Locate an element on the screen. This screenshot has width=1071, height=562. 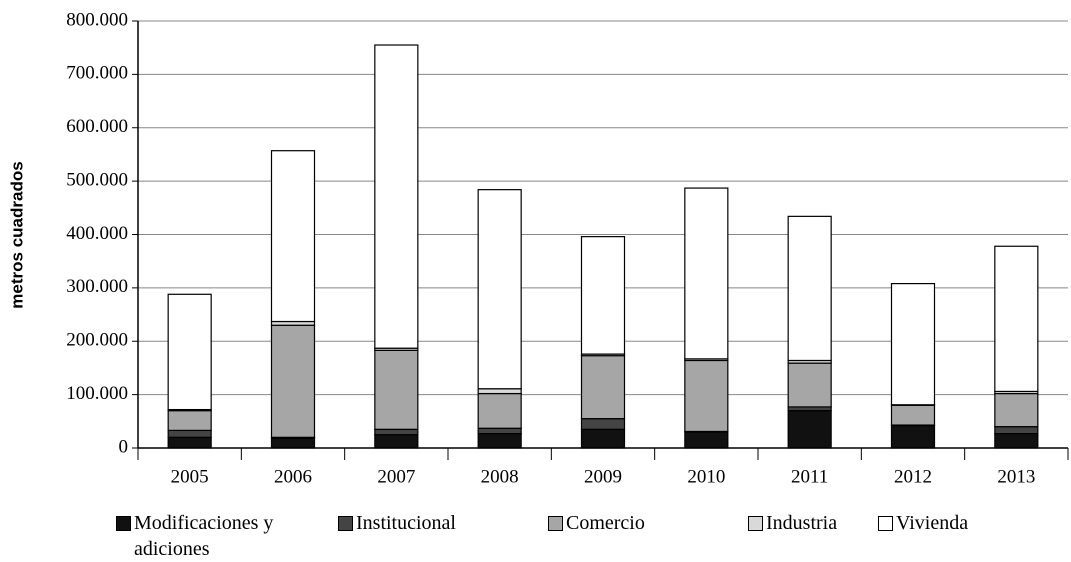
legend-item: Institucional is located at coordinates (438, 523).